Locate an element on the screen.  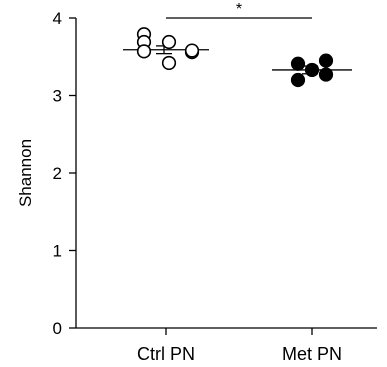
y-ticks: 0 1 2 3 4 is located at coordinates (64, 173).